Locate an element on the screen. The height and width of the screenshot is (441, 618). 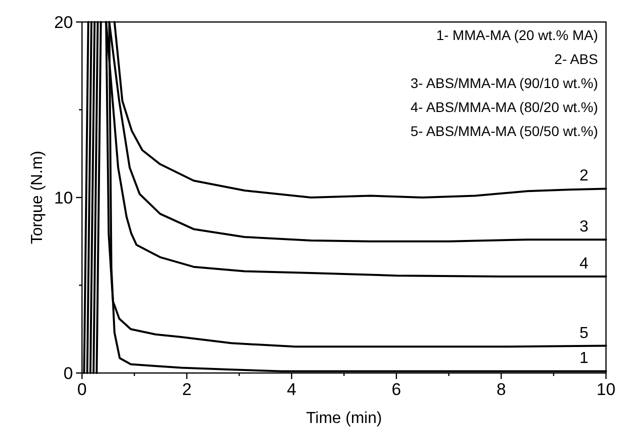
x-tick-label: 6 is located at coordinates (397, 389).